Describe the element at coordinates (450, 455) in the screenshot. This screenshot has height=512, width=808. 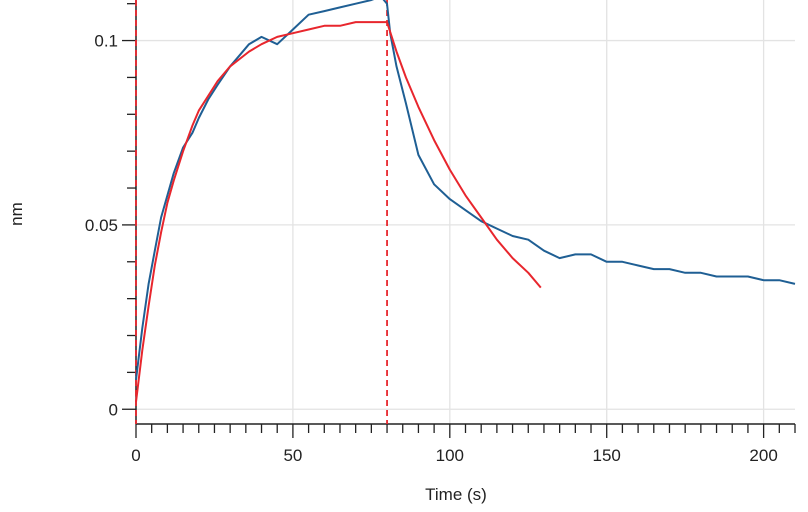
I see `x-tick-label: 100` at that location.